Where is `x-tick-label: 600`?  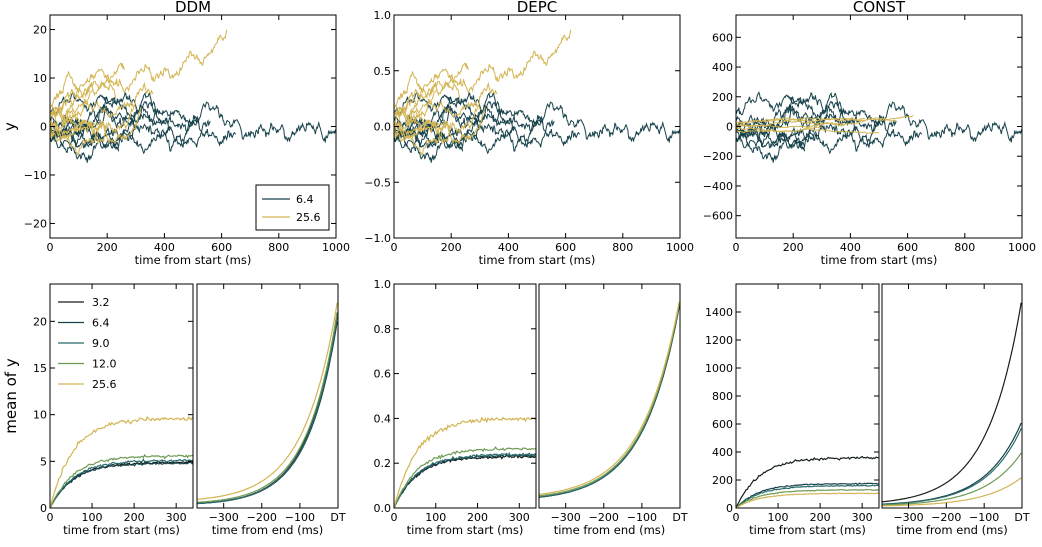
x-tick-label: 600 is located at coordinates (565, 247).